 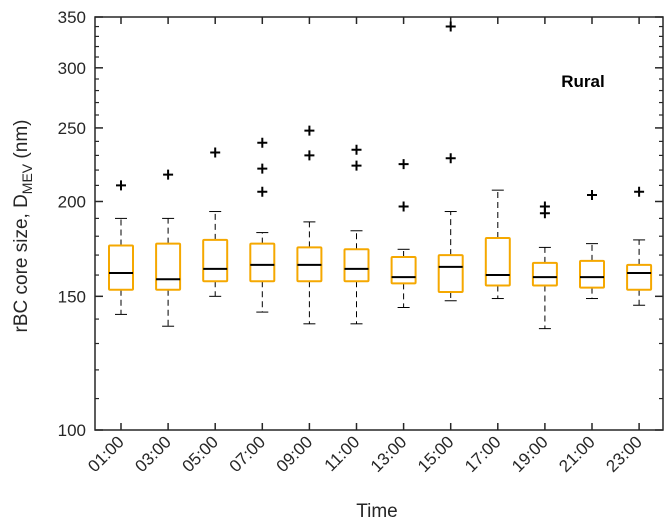 I want to click on y-tick-label: 100, so click(x=72, y=430).